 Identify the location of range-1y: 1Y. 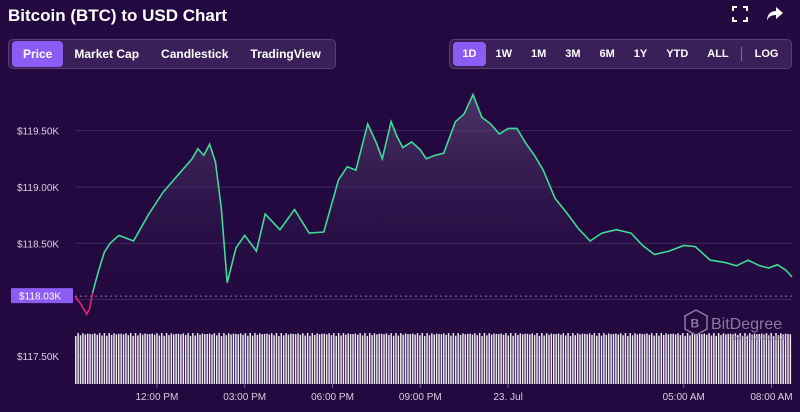
(640, 54).